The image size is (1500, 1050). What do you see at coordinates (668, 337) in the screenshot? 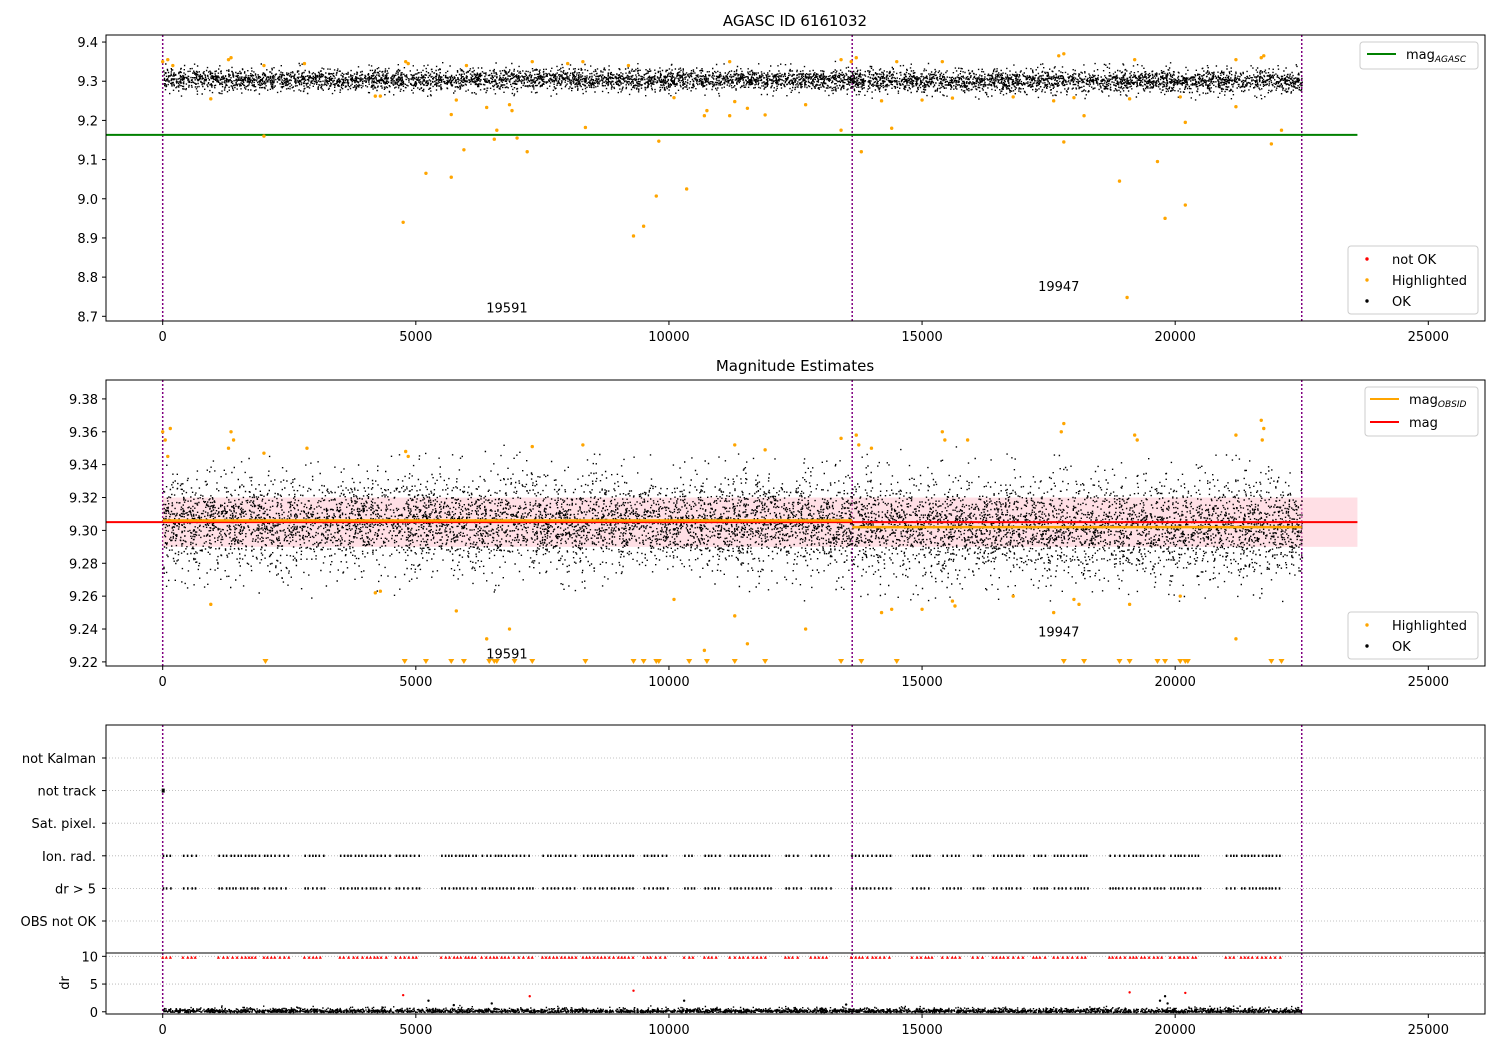
I see `x-tick-label: 10000` at bounding box center [668, 337].